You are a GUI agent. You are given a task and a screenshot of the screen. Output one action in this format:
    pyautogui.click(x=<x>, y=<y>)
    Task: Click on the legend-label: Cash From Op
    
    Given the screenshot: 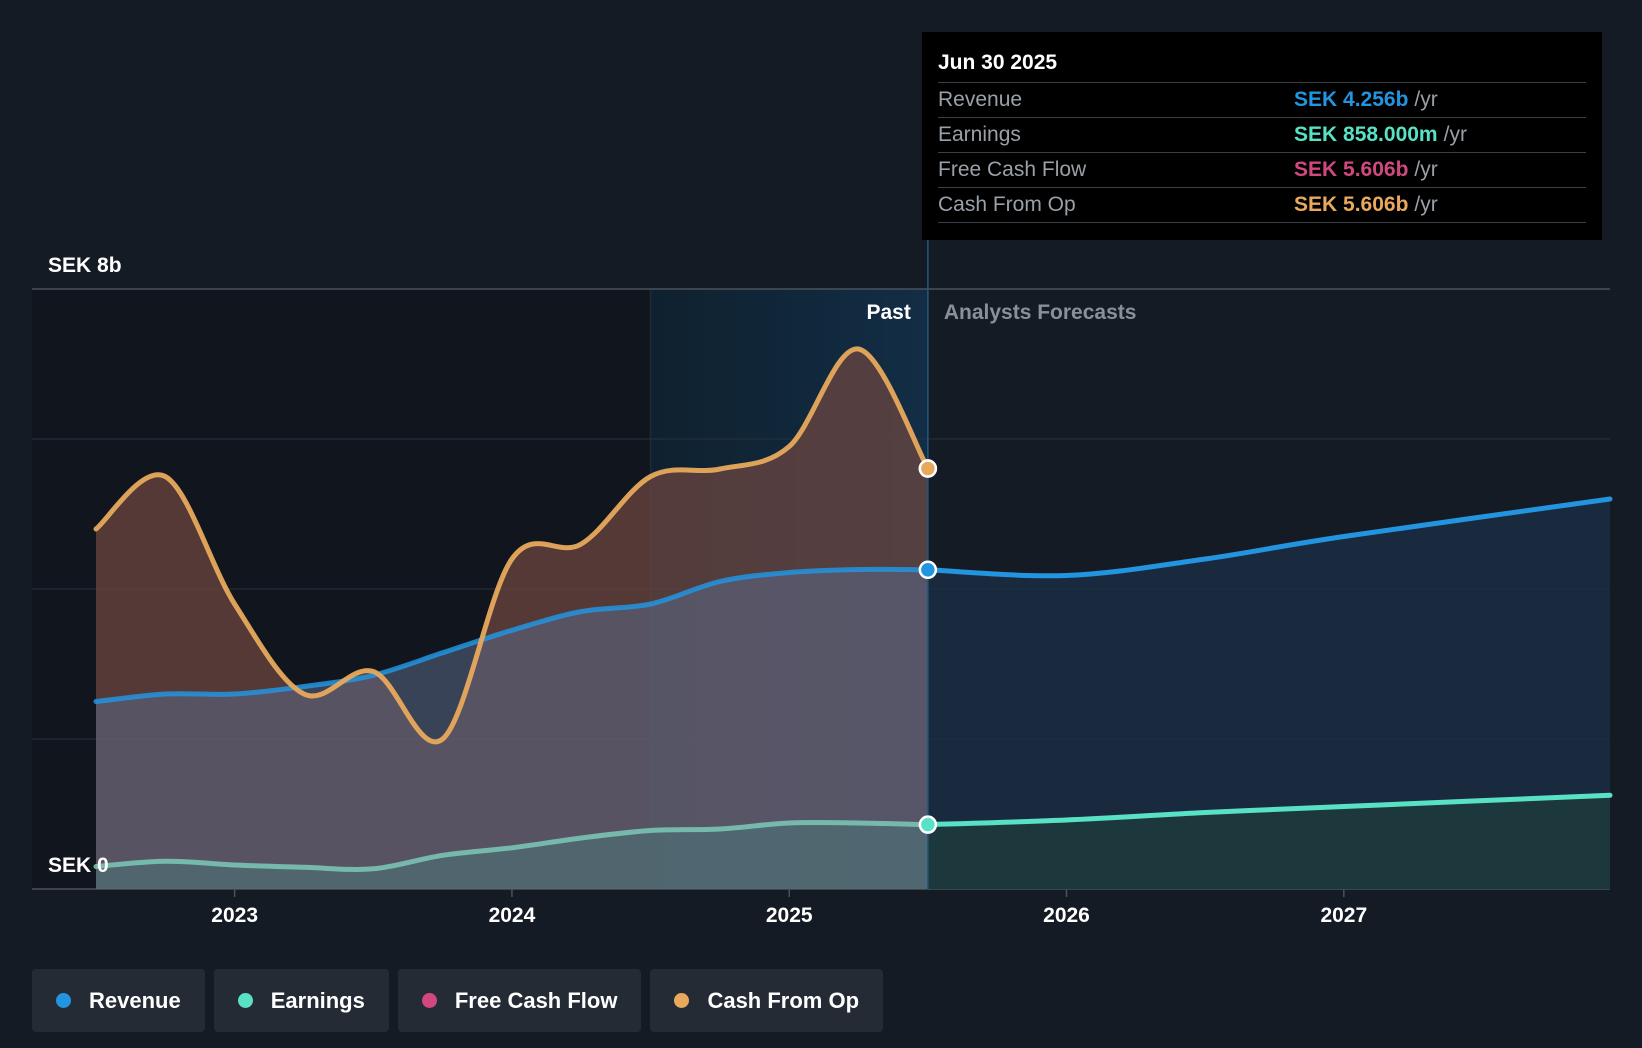 What is the action you would take?
    pyautogui.click(x=783, y=1000)
    